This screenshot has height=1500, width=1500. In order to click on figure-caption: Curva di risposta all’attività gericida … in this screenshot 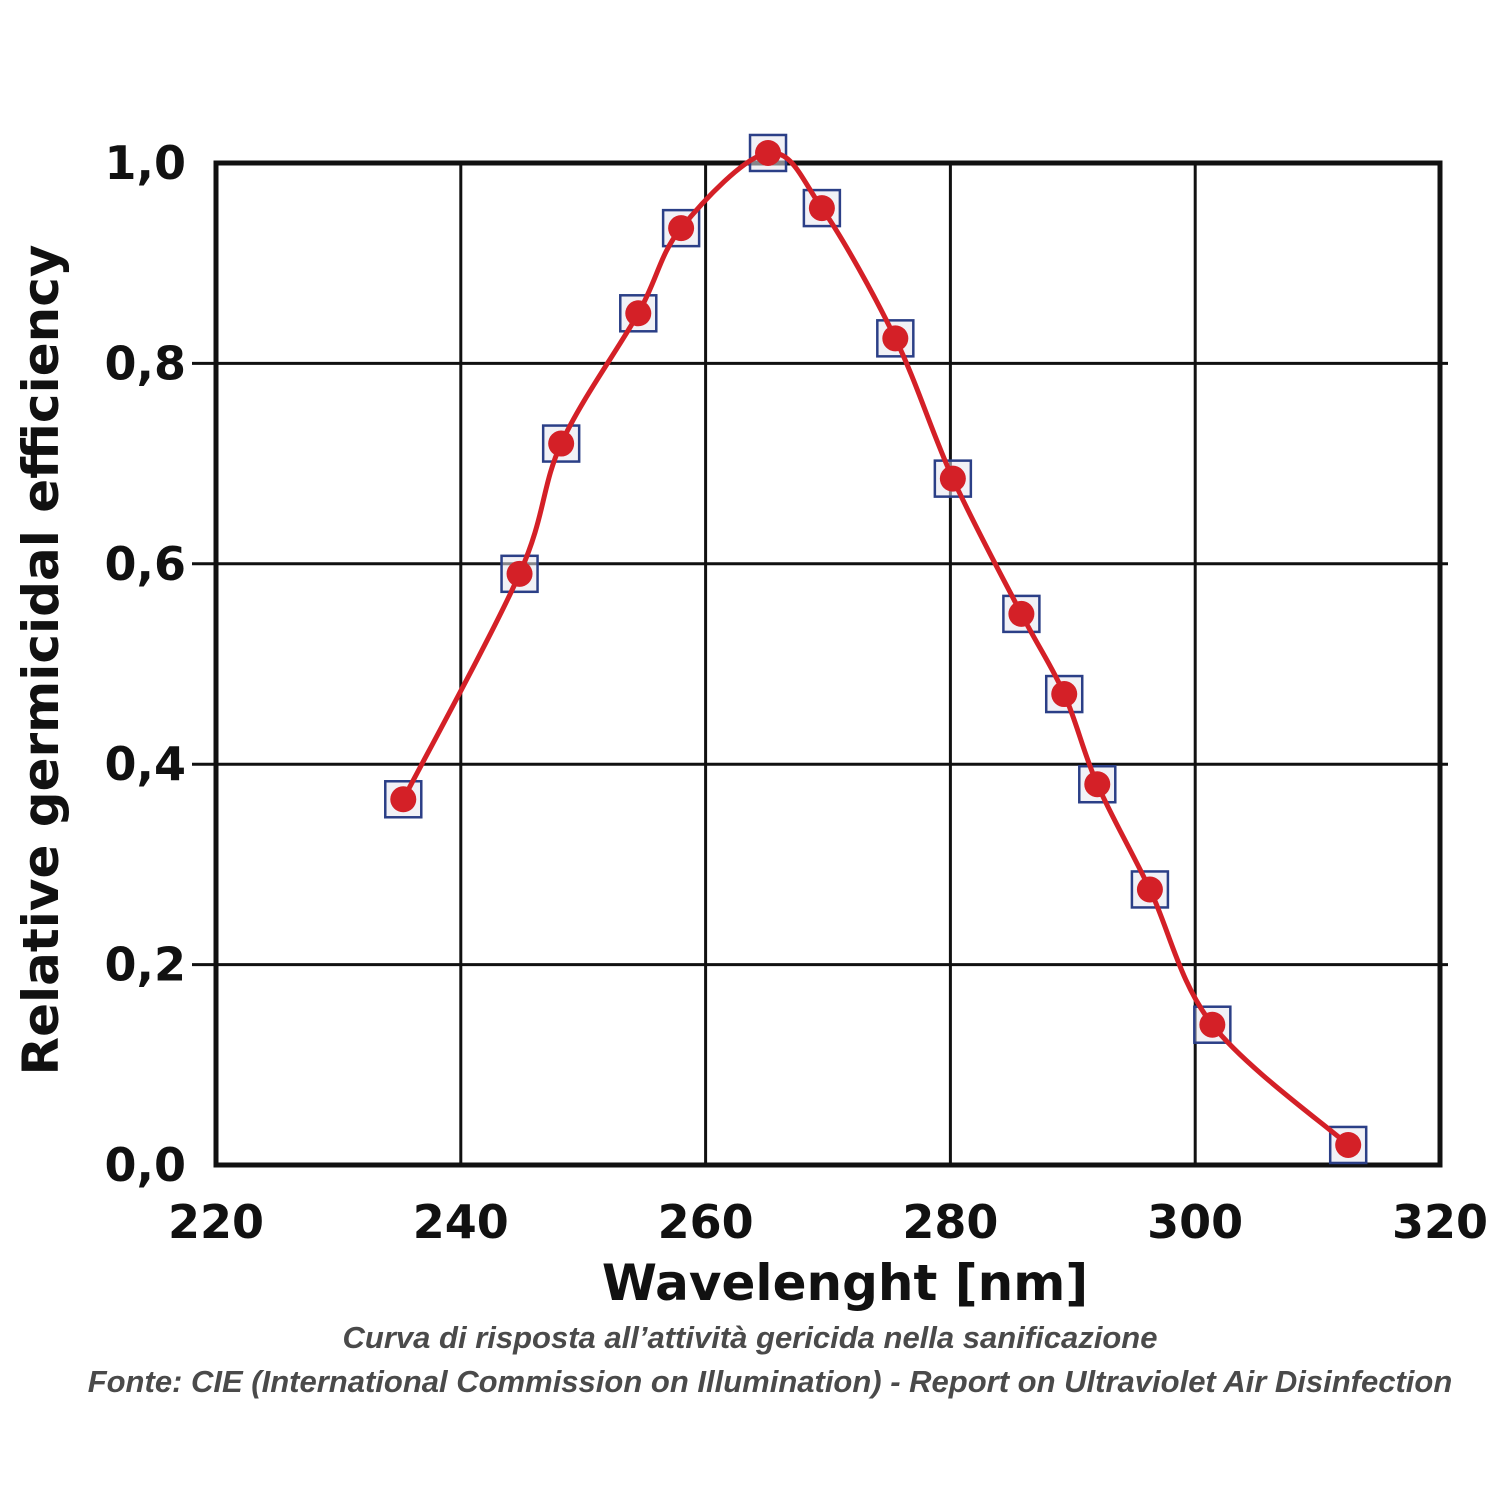, I will do `click(750, 1337)`.